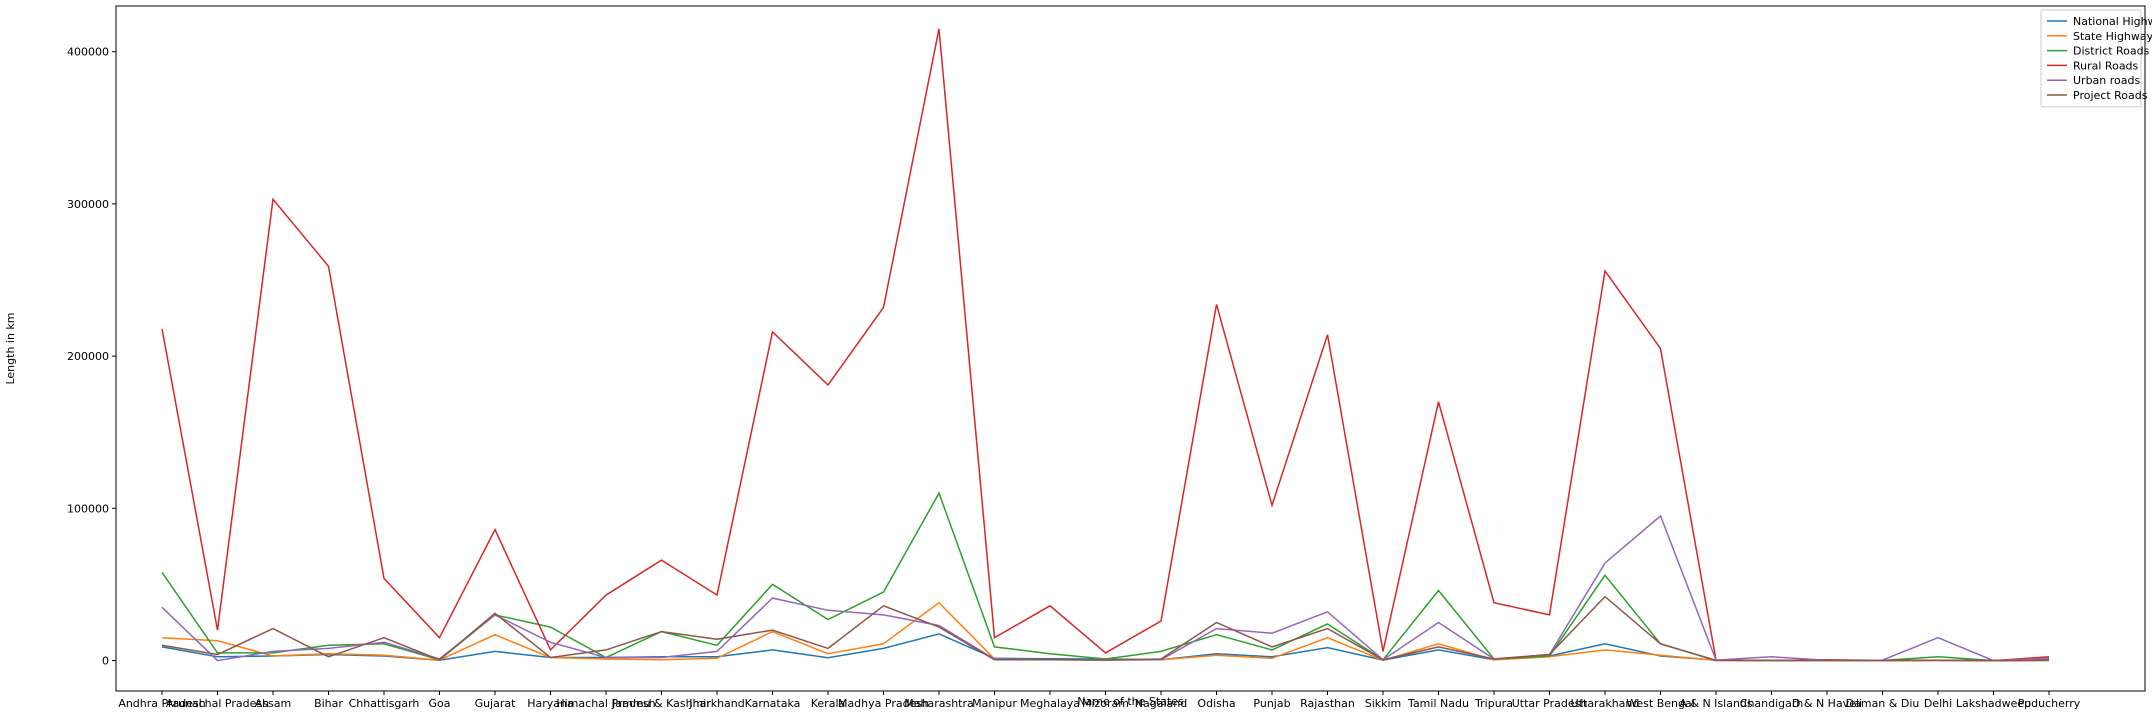 The image size is (2152, 712). Describe the element at coordinates (994, 703) in the screenshot. I see `x-tick-label: Manipur` at that location.